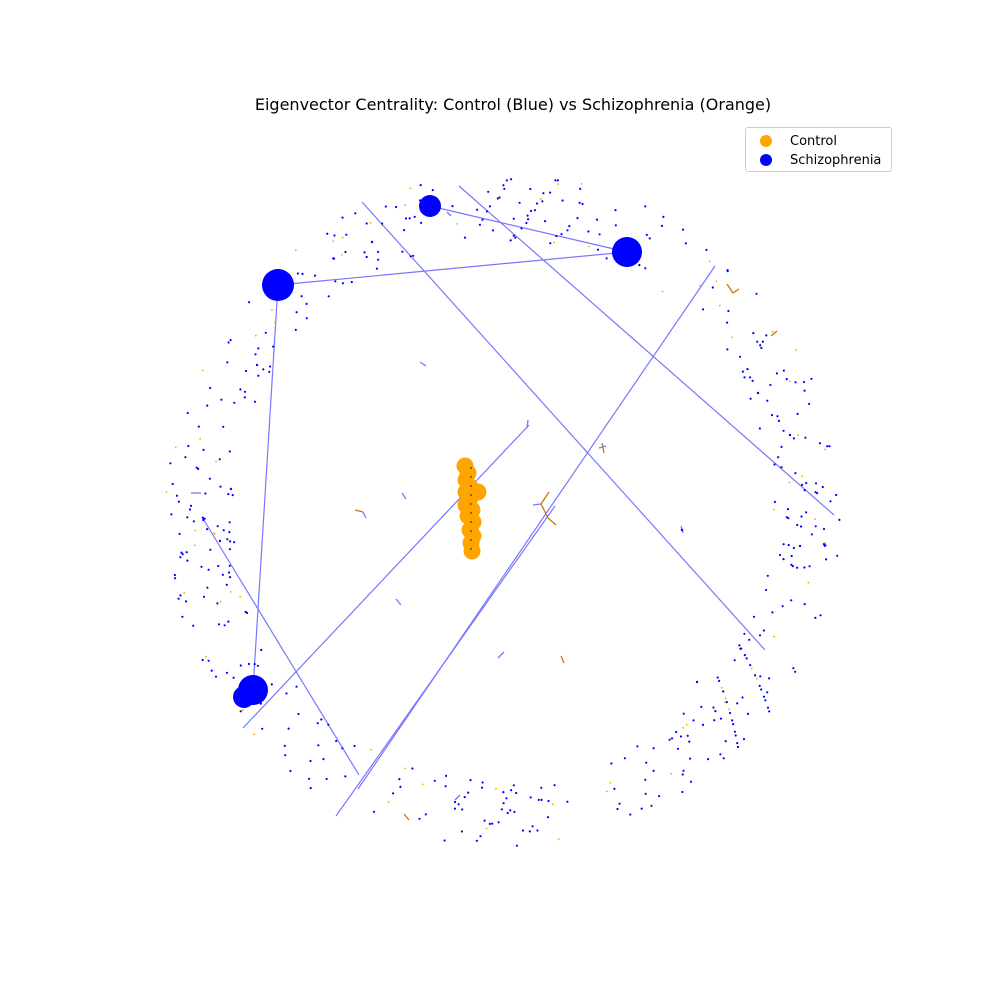 Image resolution: width=1000 pixels, height=1000 pixels. Describe the element at coordinates (278, 285) in the screenshot. I see `schizophrenia-hub-node` at that location.